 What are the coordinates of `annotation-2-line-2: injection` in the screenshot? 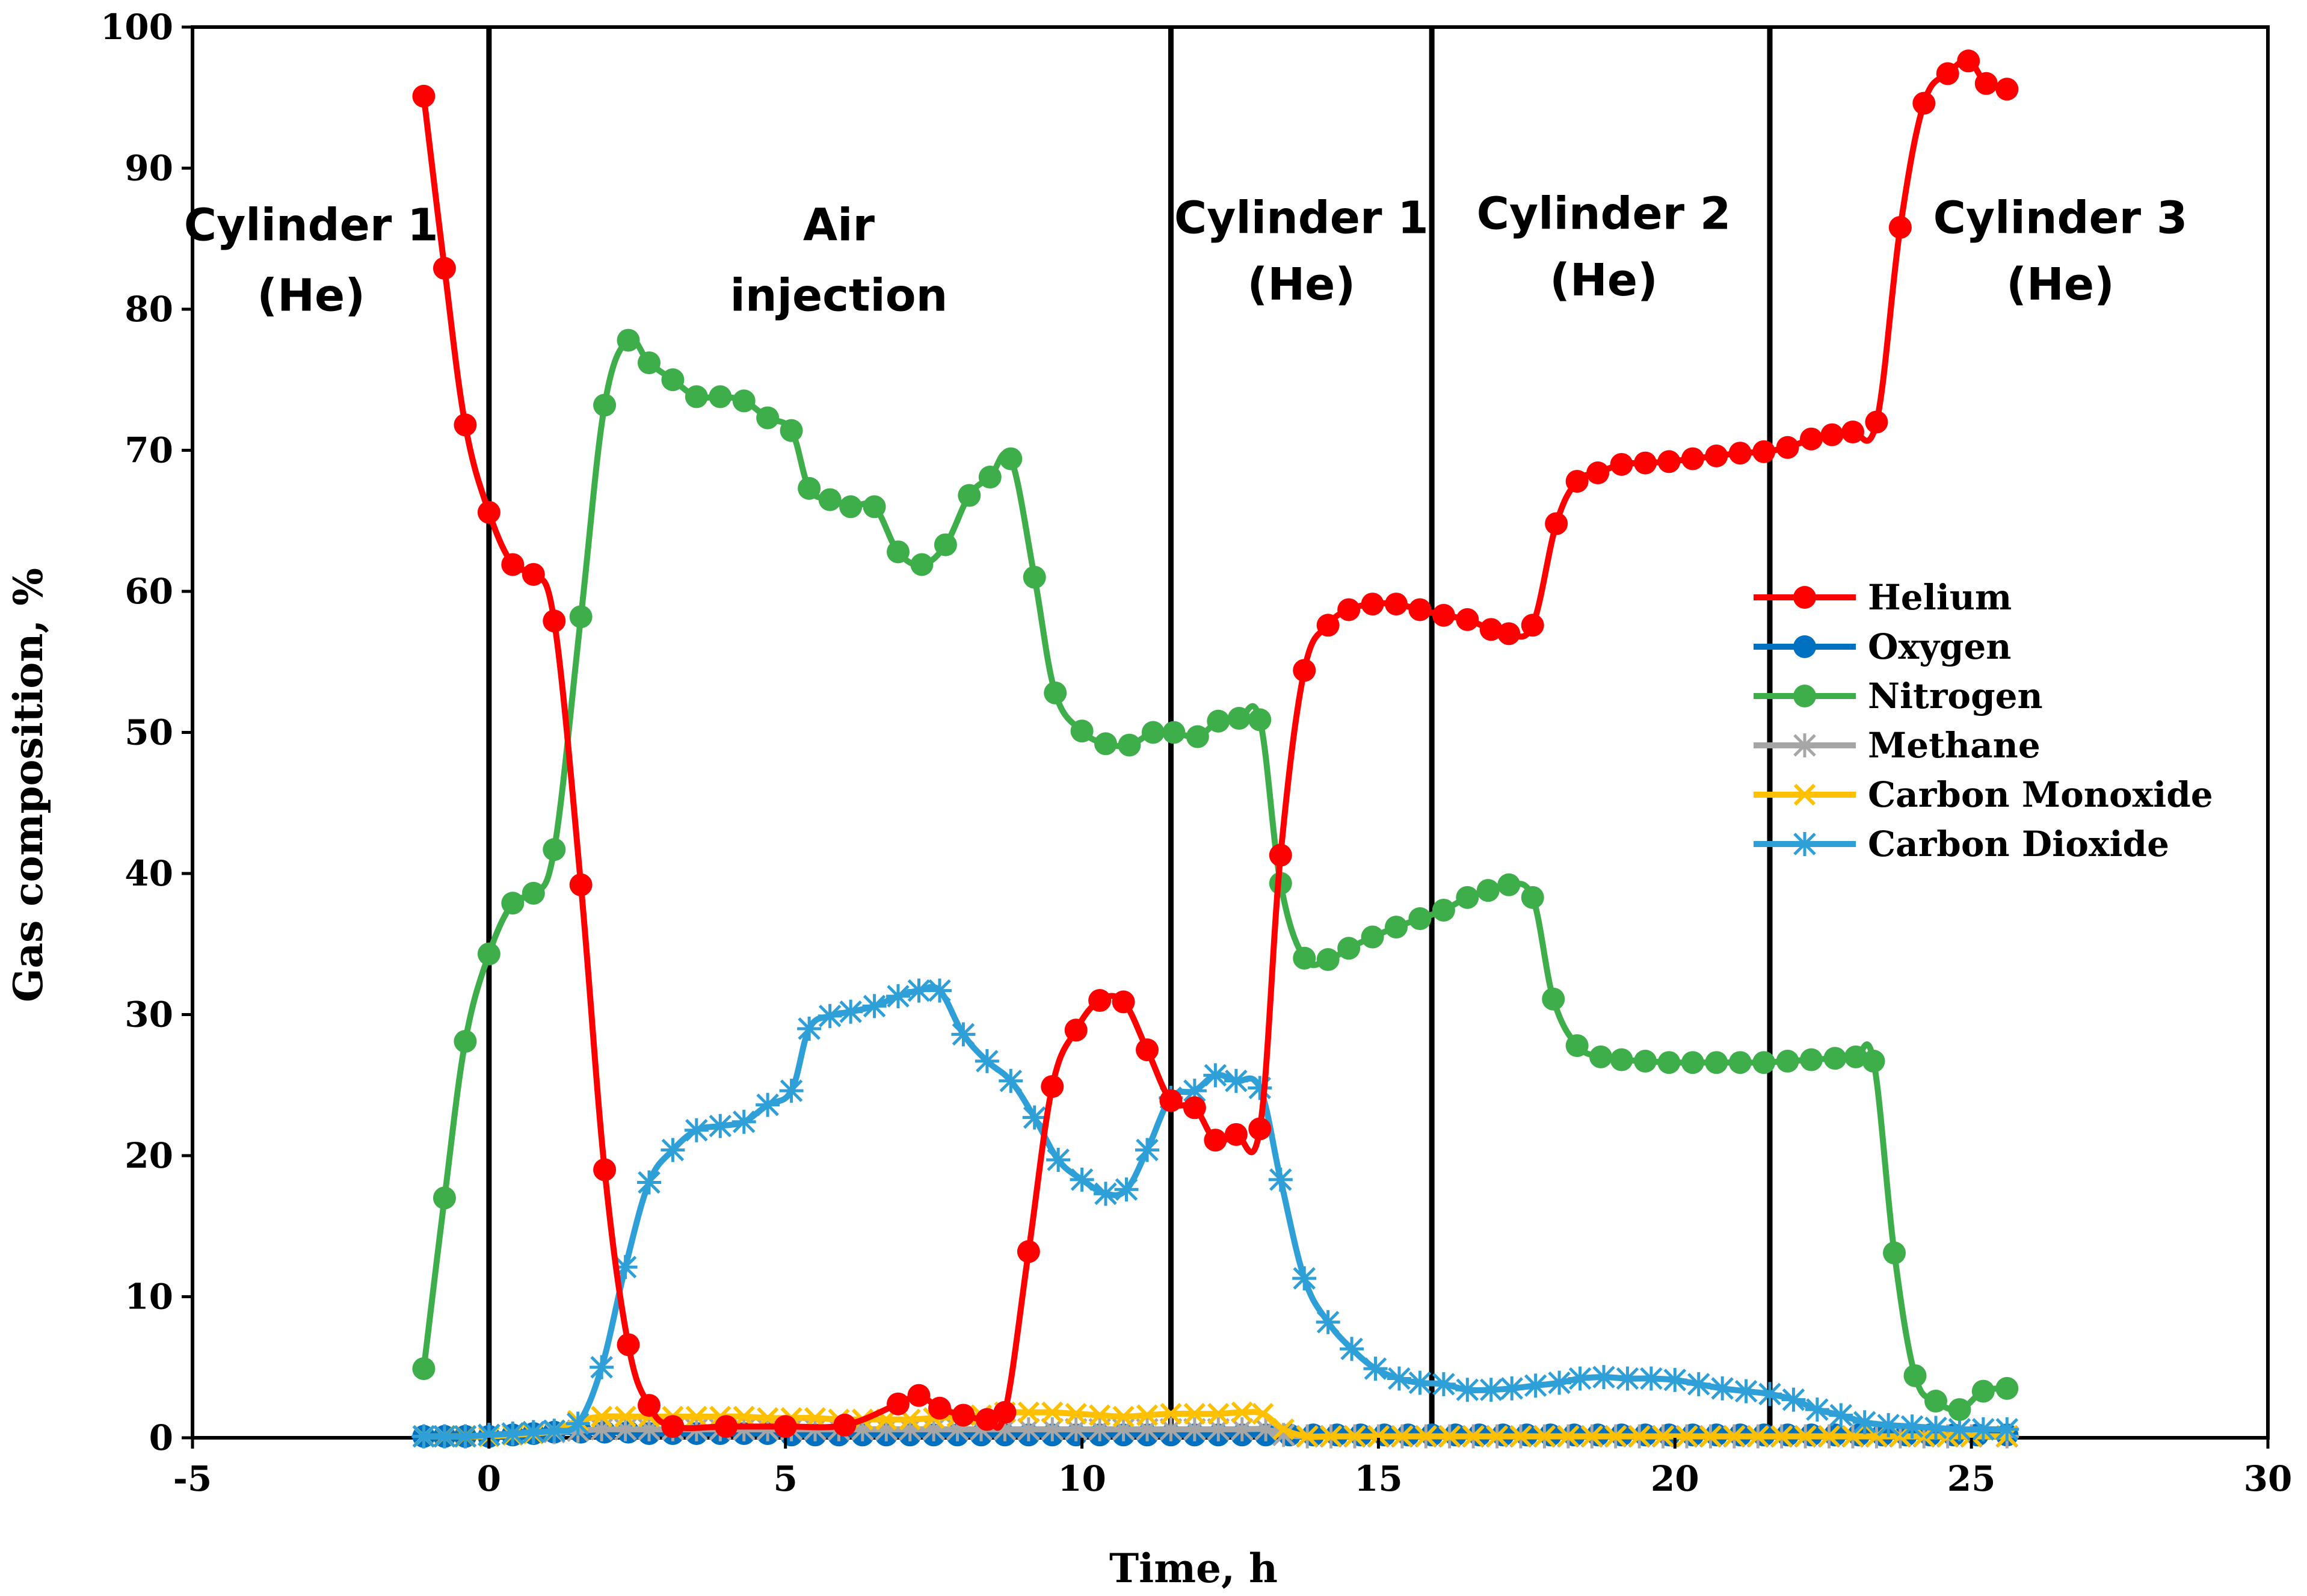 It's located at (839, 296).